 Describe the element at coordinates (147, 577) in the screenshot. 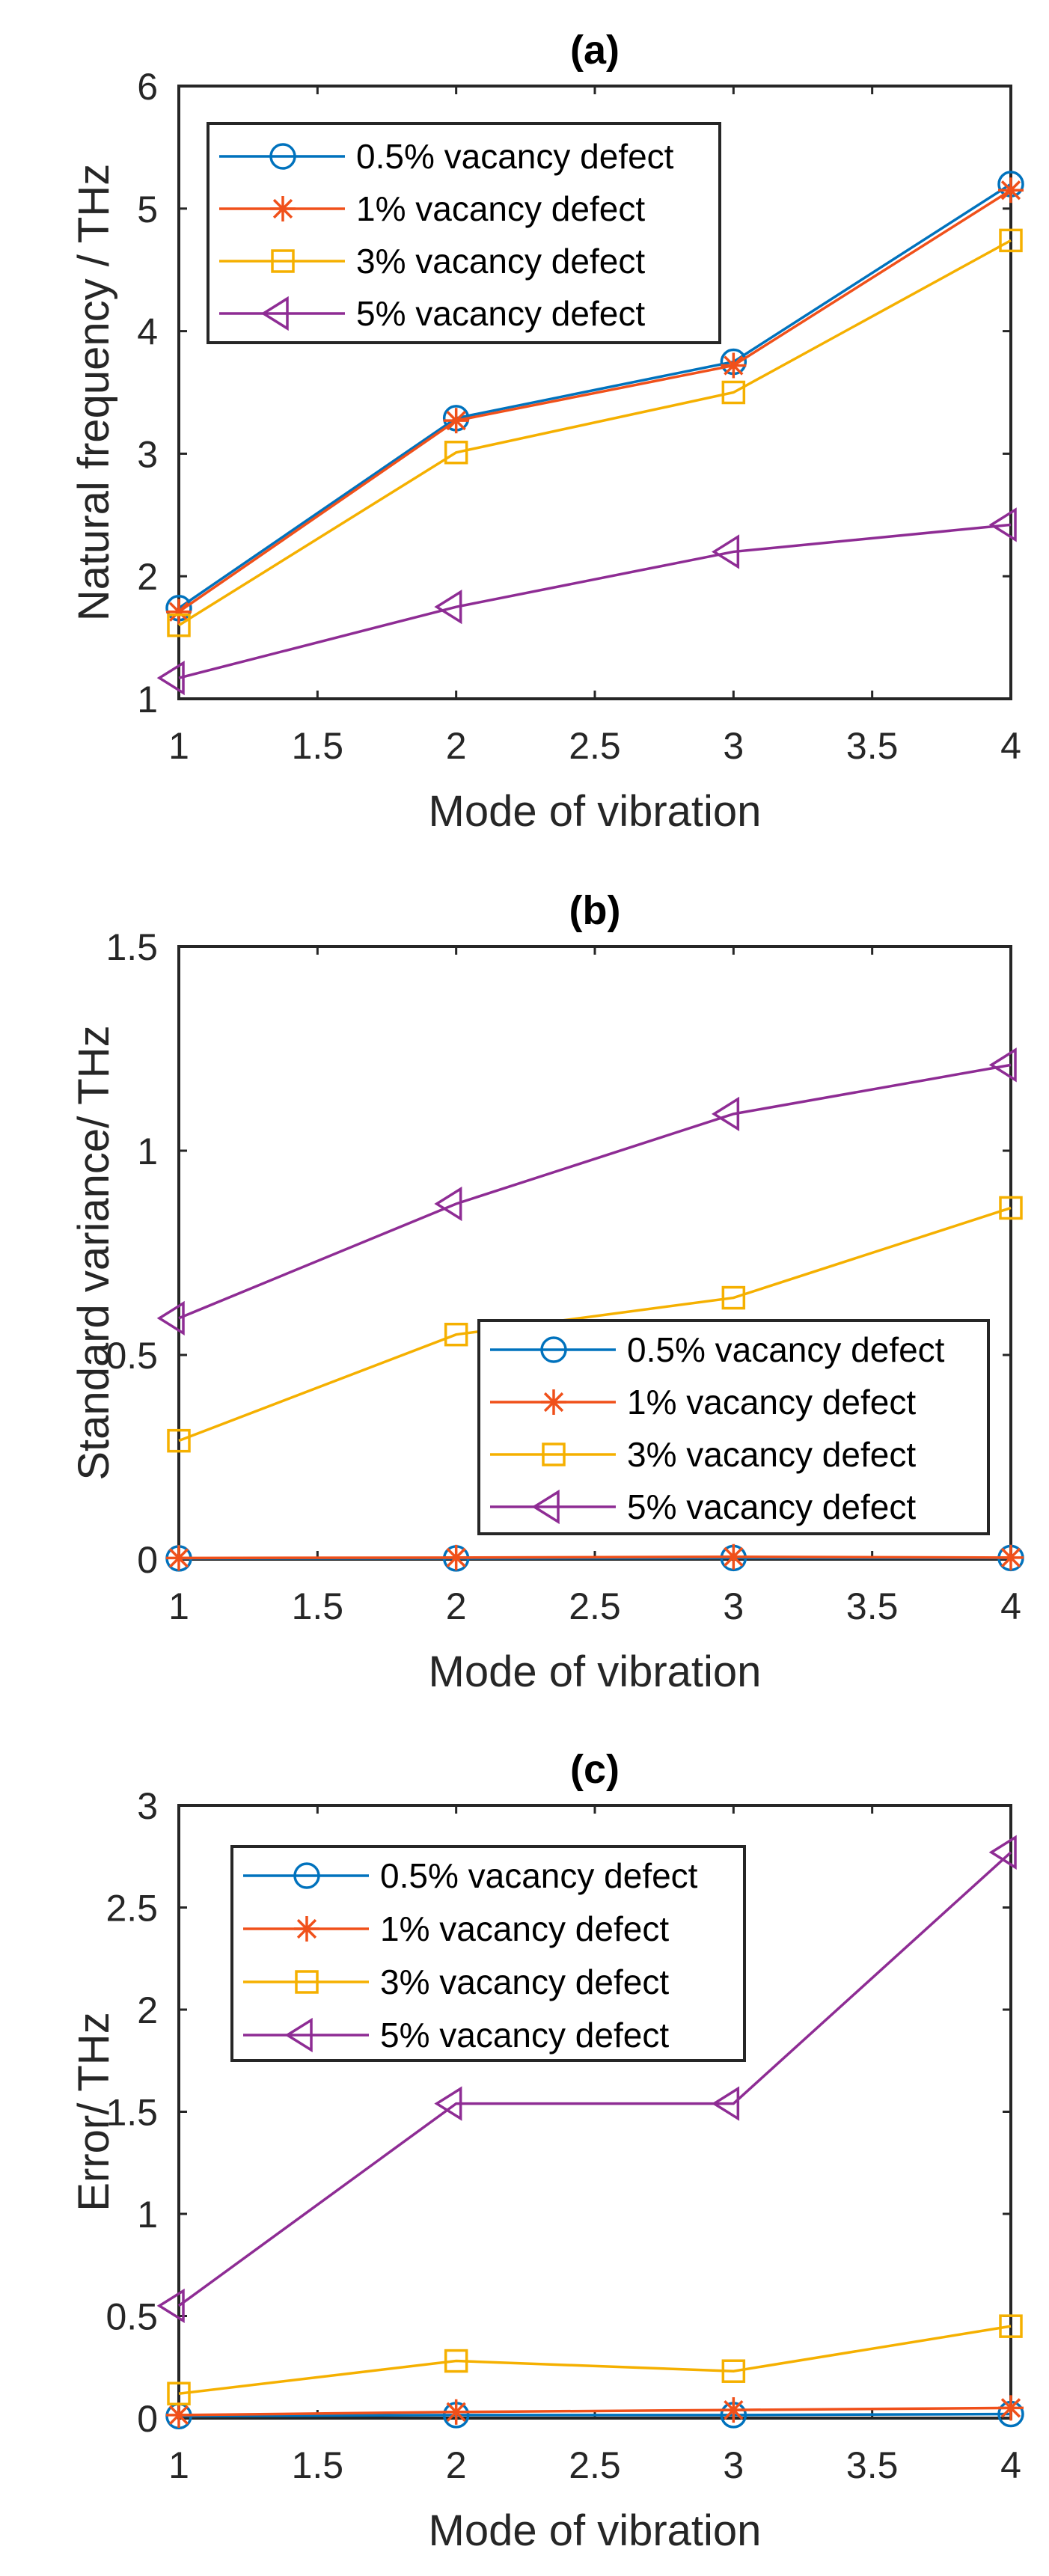

I see `y-tick-label: 2` at that location.